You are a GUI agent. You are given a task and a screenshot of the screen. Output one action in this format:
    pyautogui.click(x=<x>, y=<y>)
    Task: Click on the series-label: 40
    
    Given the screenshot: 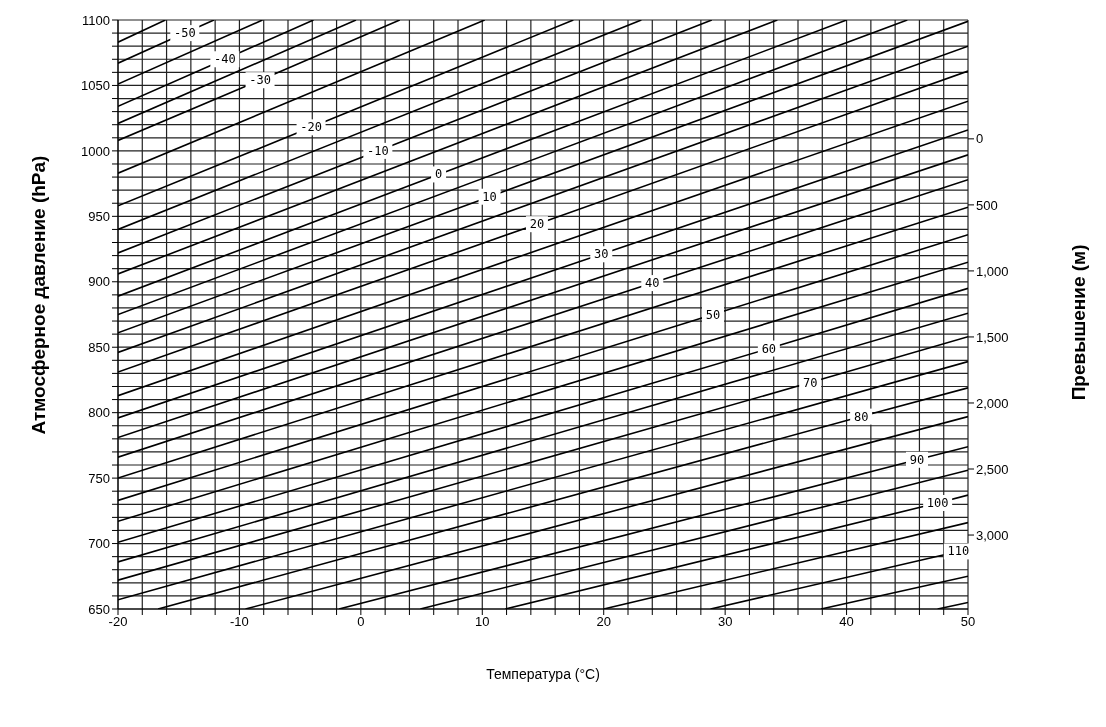 What is the action you would take?
    pyautogui.click(x=652, y=283)
    